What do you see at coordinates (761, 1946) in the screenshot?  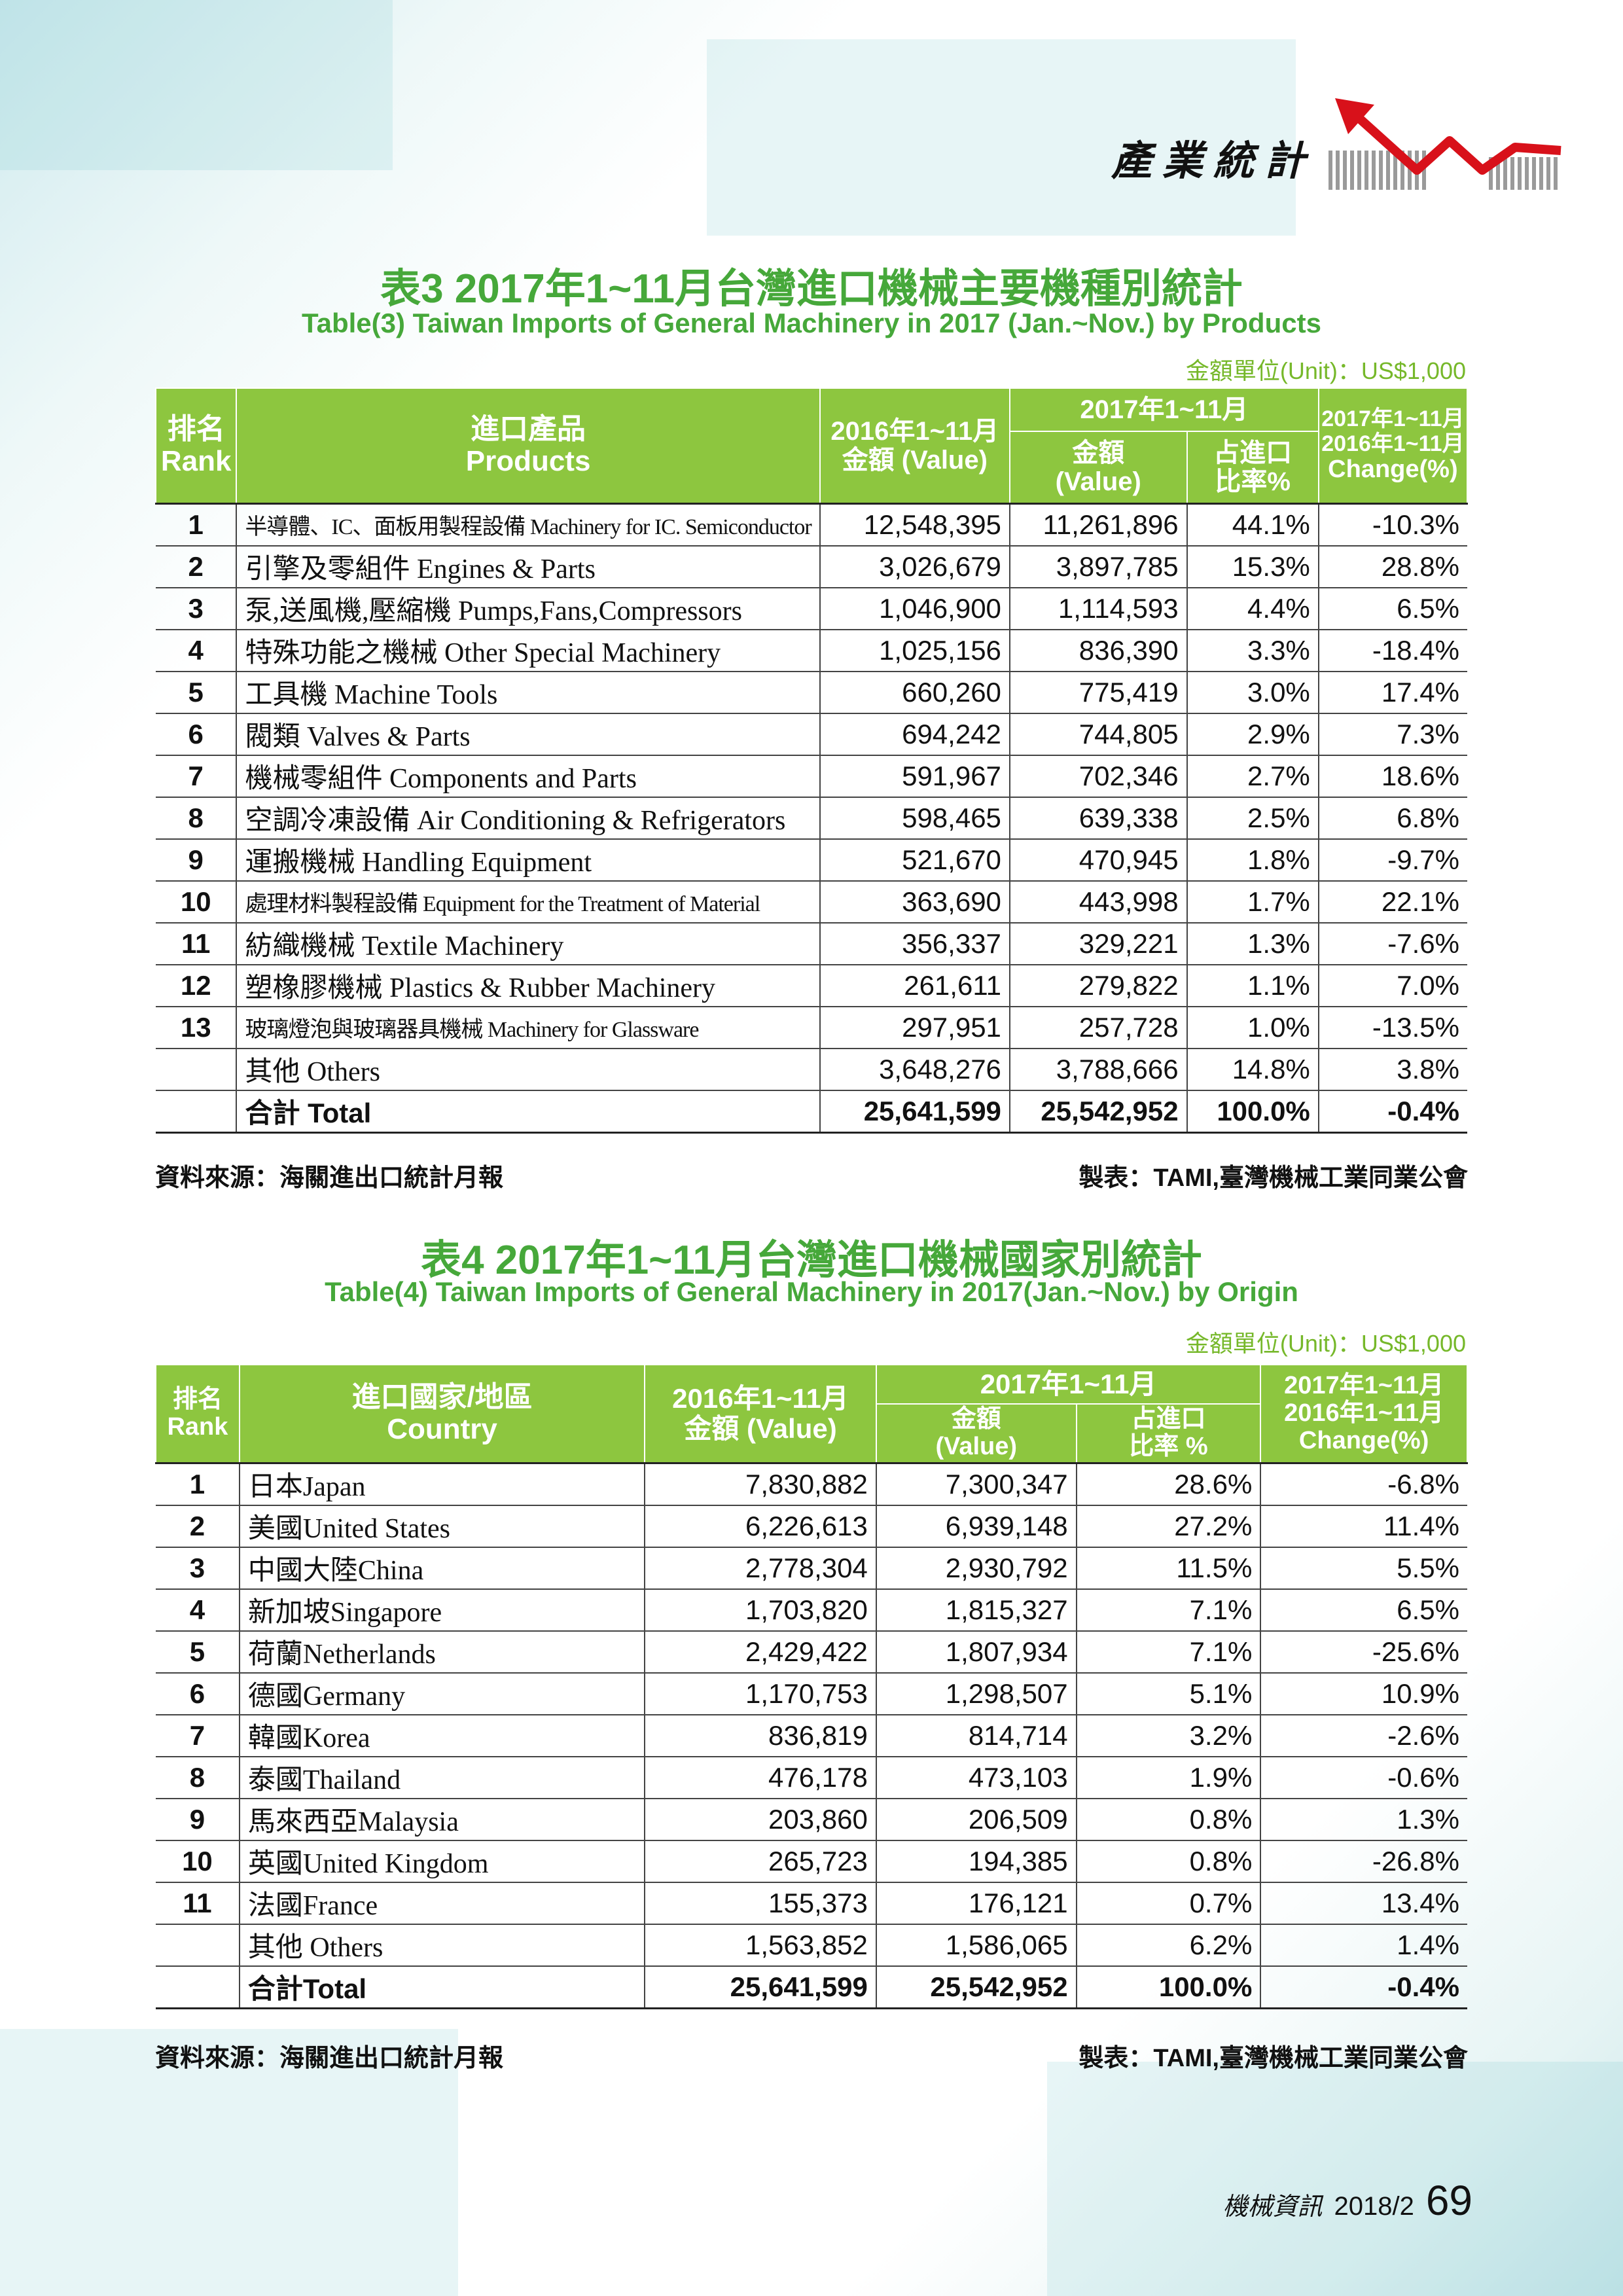 I see `value-2016-cell: 1,563,852` at bounding box center [761, 1946].